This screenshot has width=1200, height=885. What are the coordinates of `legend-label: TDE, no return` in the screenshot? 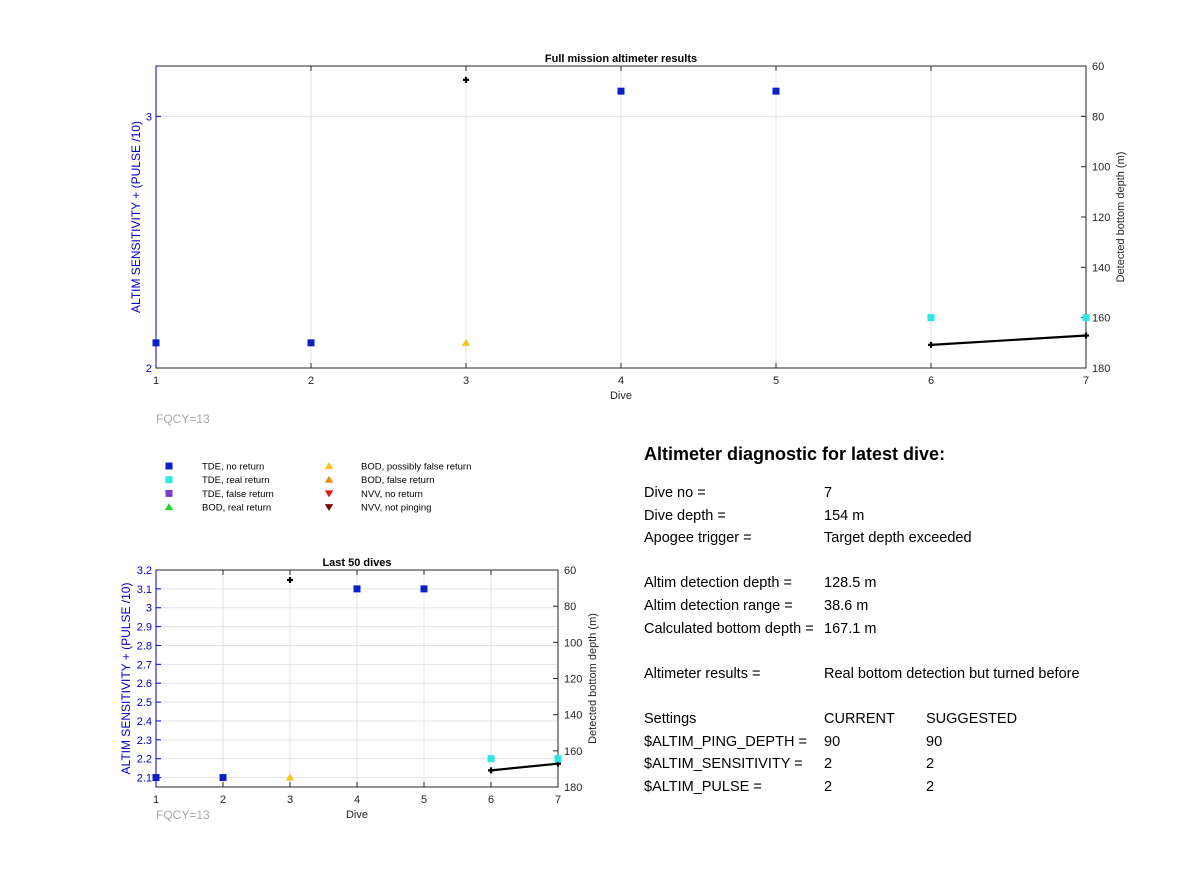 It's located at (233, 467).